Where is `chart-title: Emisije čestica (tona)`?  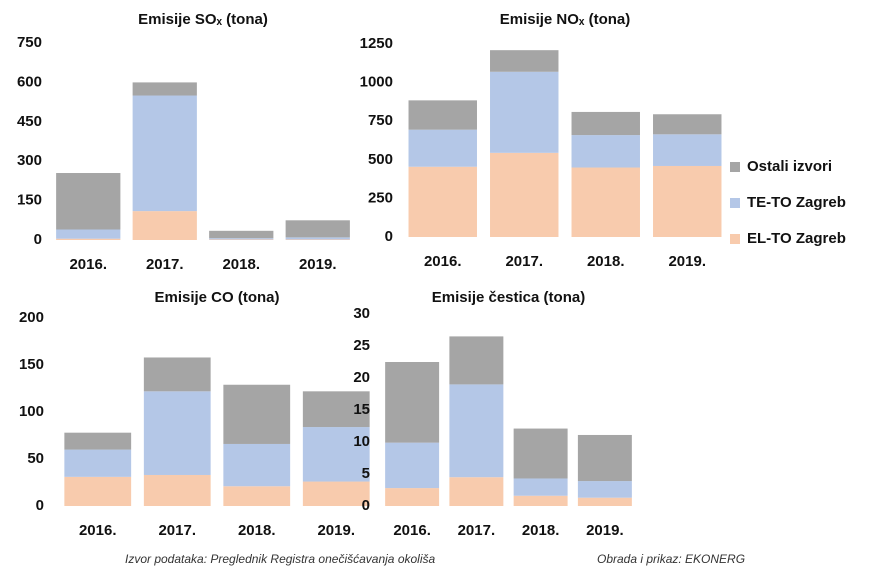
chart-title: Emisije čestica (tona) is located at coordinates (508, 297).